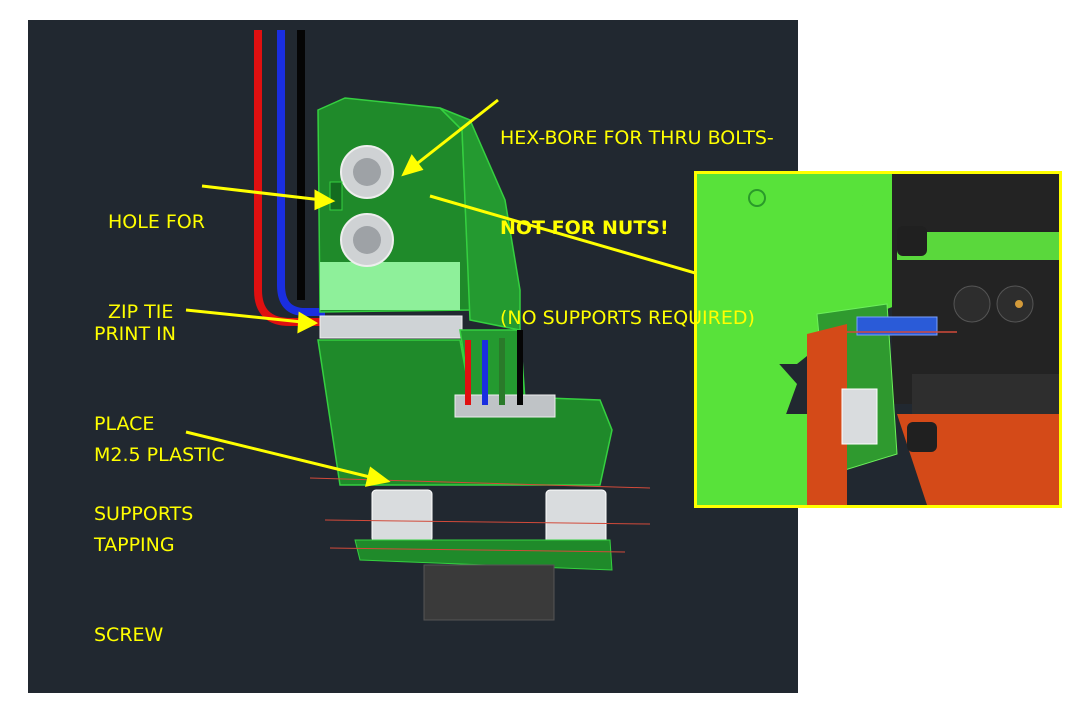  What do you see at coordinates (144, 514) in the screenshot?
I see `print-text-3: SUPPORTS` at bounding box center [144, 514].